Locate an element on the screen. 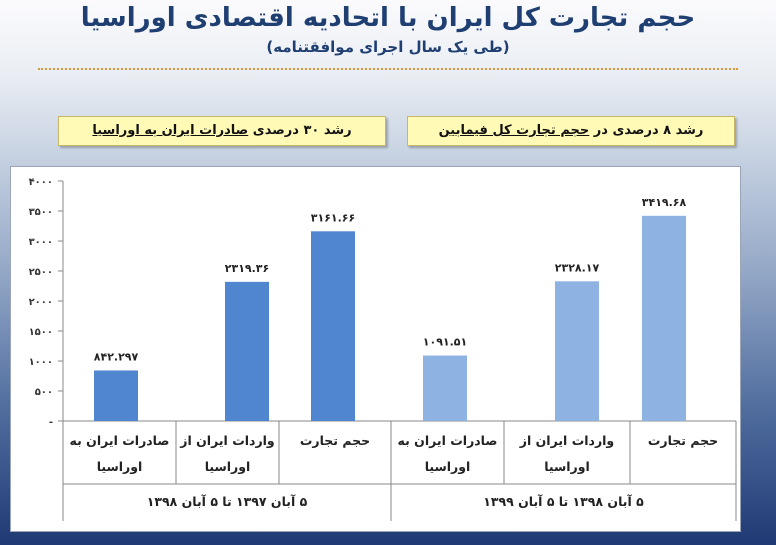 This screenshot has height=545, width=776. callout-left-underlined: صادرات ایران به اوراسیا is located at coordinates (170, 130).